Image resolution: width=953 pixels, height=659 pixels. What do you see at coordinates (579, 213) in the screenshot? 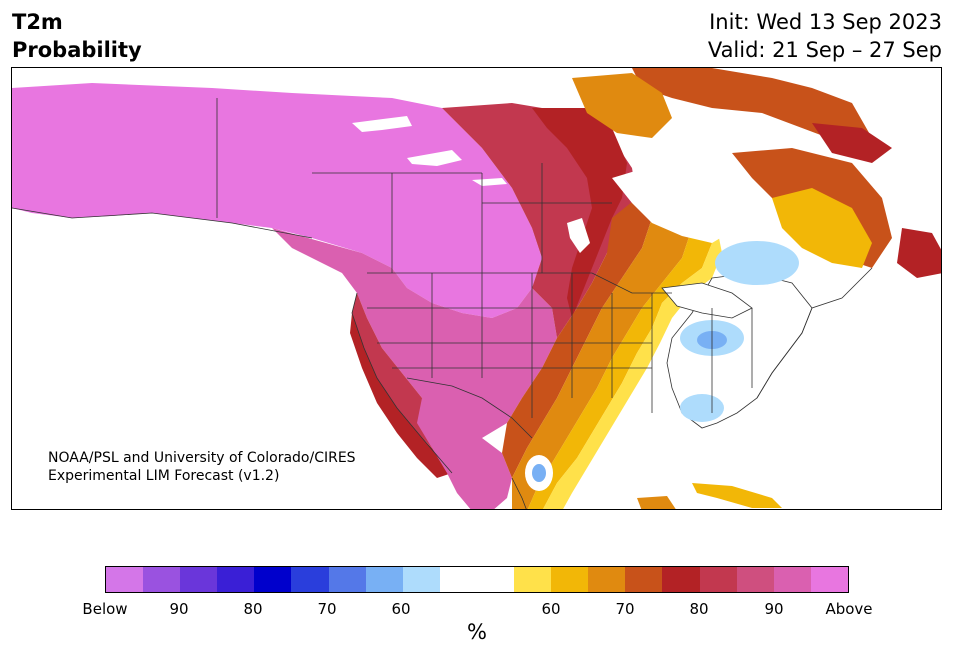
I see `region-manitoba` at bounding box center [579, 213].